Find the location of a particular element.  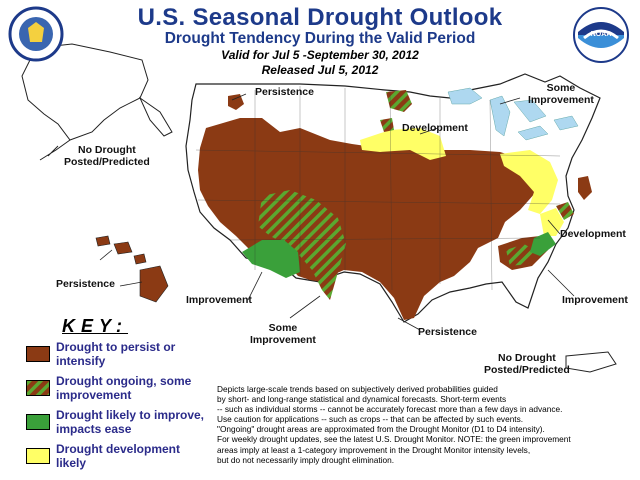

key-label: Drought to persist or intensify is located at coordinates (115, 354).